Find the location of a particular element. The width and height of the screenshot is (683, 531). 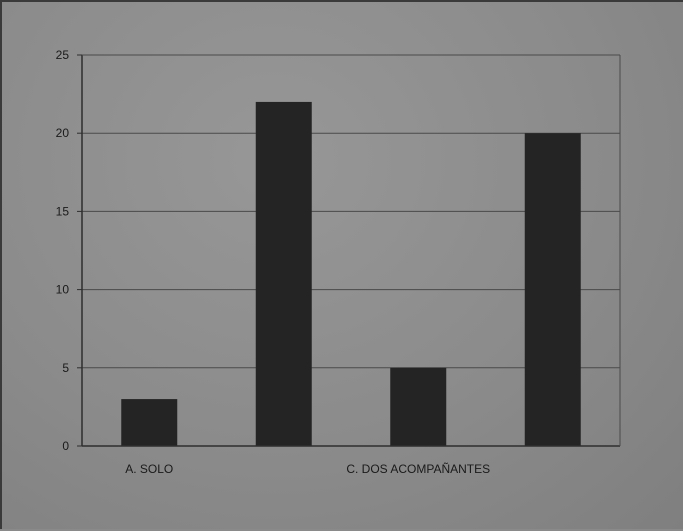

y-axis-tick-labels: 0 5 10 15 20 25 is located at coordinates (63, 250).